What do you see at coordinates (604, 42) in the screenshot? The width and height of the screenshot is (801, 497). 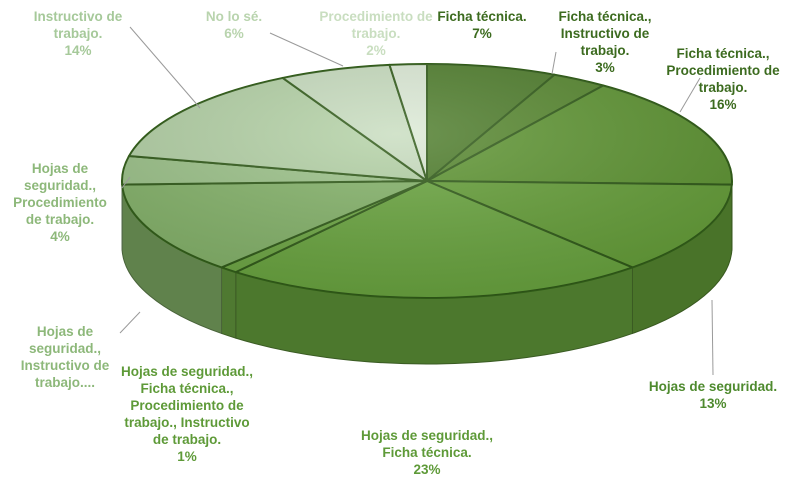 I see `data-label-1: Ficha técnica., Instructivo de trabajo. 3%` at bounding box center [604, 42].